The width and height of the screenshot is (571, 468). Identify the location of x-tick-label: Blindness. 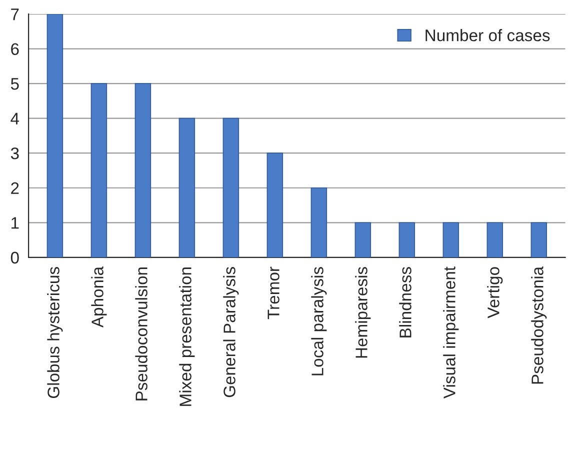
(405, 302).